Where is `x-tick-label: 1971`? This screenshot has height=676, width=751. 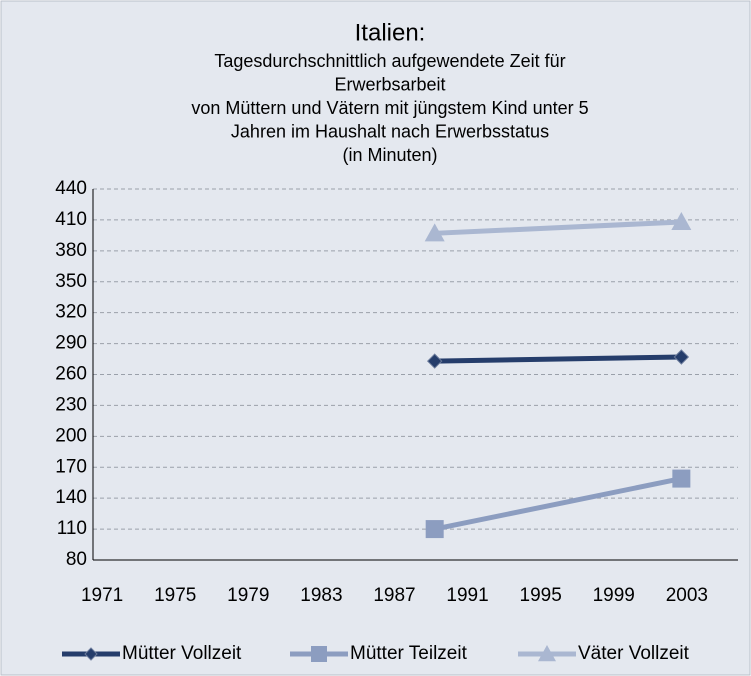 x-tick-label: 1971 is located at coordinates (102, 595).